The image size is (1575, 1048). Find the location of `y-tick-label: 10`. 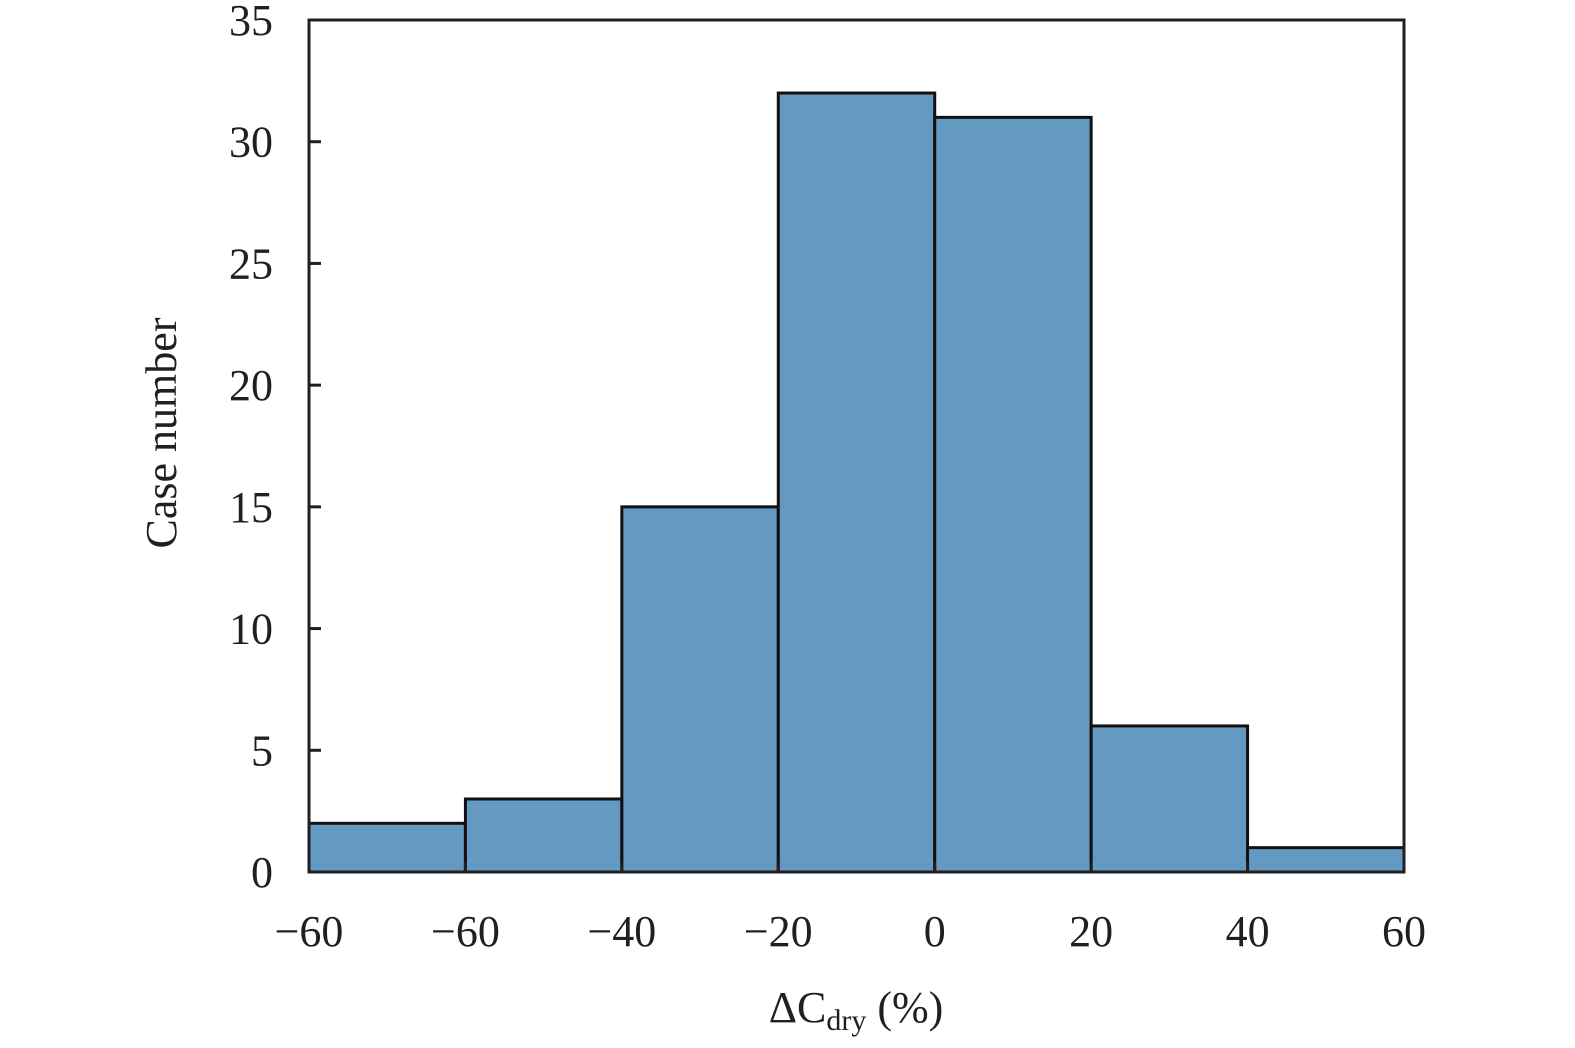

y-tick-label: 10 is located at coordinates (251, 629).